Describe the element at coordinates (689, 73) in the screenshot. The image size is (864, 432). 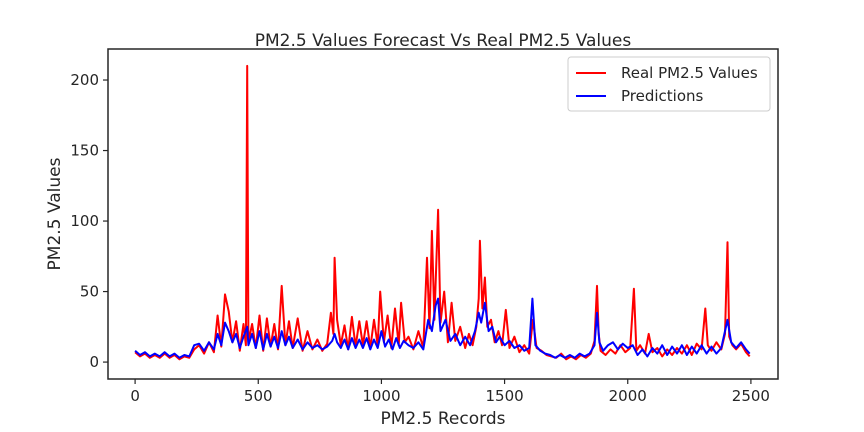
I see `legend-label: Real PM2.5 Values` at that location.